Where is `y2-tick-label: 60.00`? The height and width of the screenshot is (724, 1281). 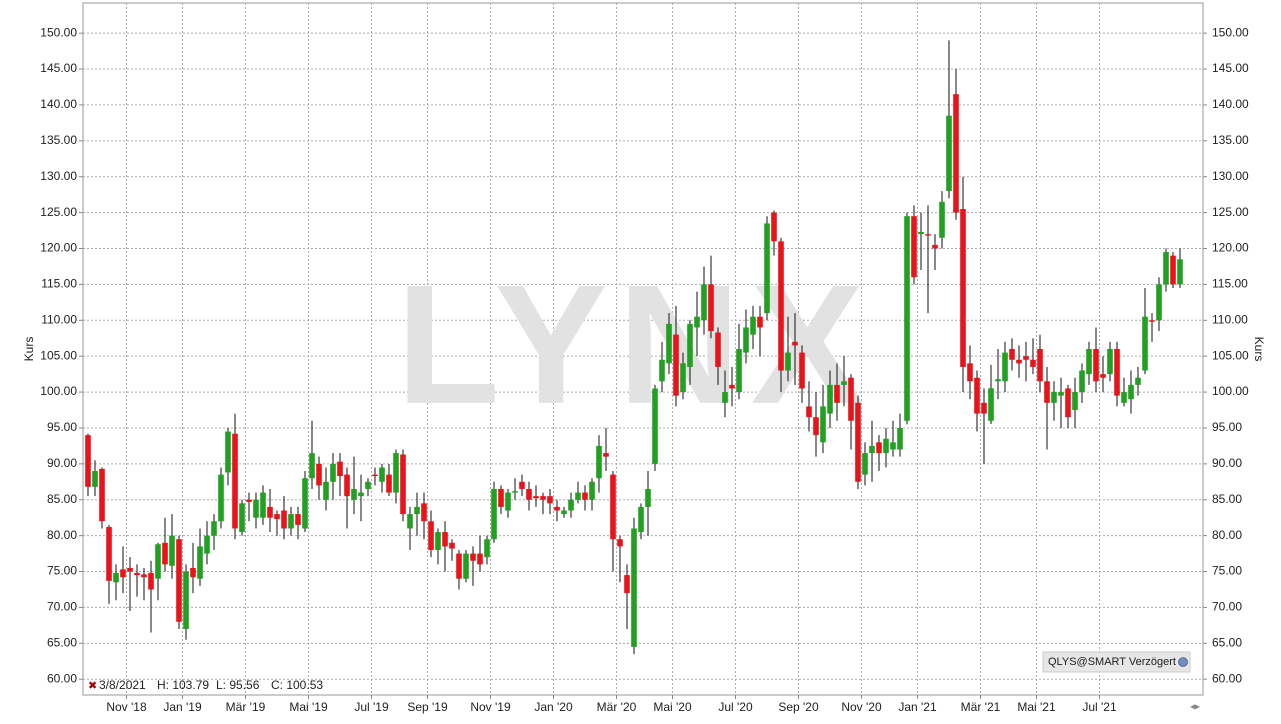 y2-tick-label: 60.00 is located at coordinates (1227, 678).